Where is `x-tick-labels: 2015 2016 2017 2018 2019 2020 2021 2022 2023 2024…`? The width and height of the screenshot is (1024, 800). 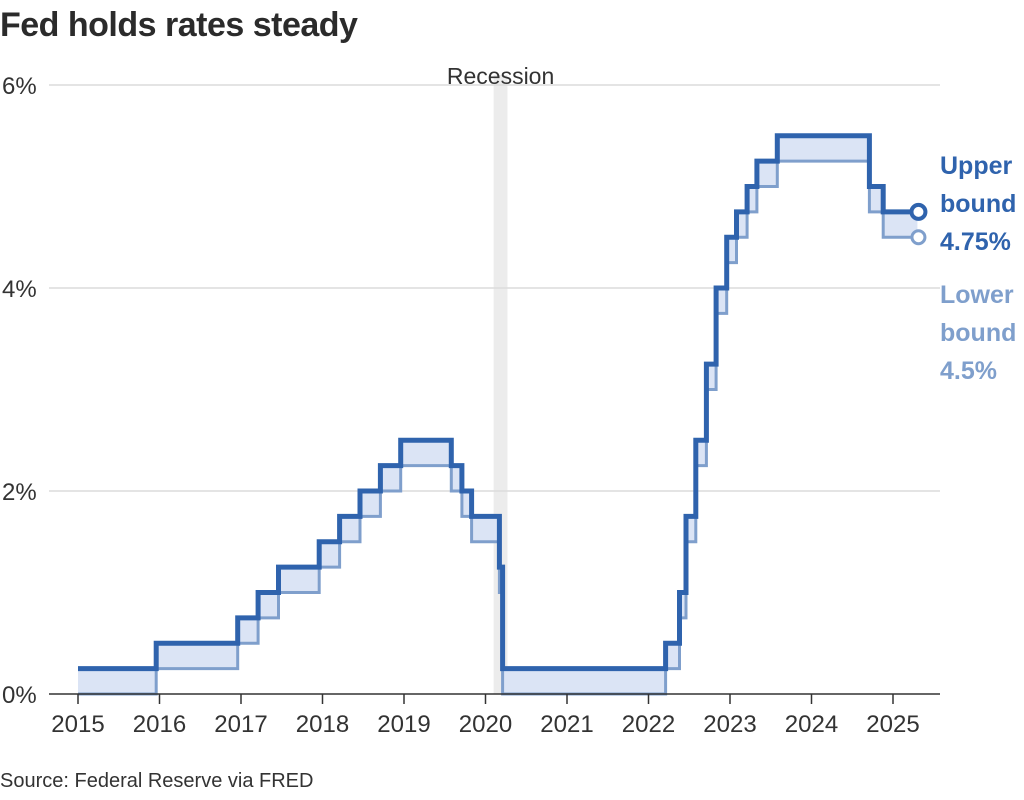 x-tick-labels: 2015 2016 2017 2018 2019 2020 2021 2022 2023 2024… is located at coordinates (485, 724).